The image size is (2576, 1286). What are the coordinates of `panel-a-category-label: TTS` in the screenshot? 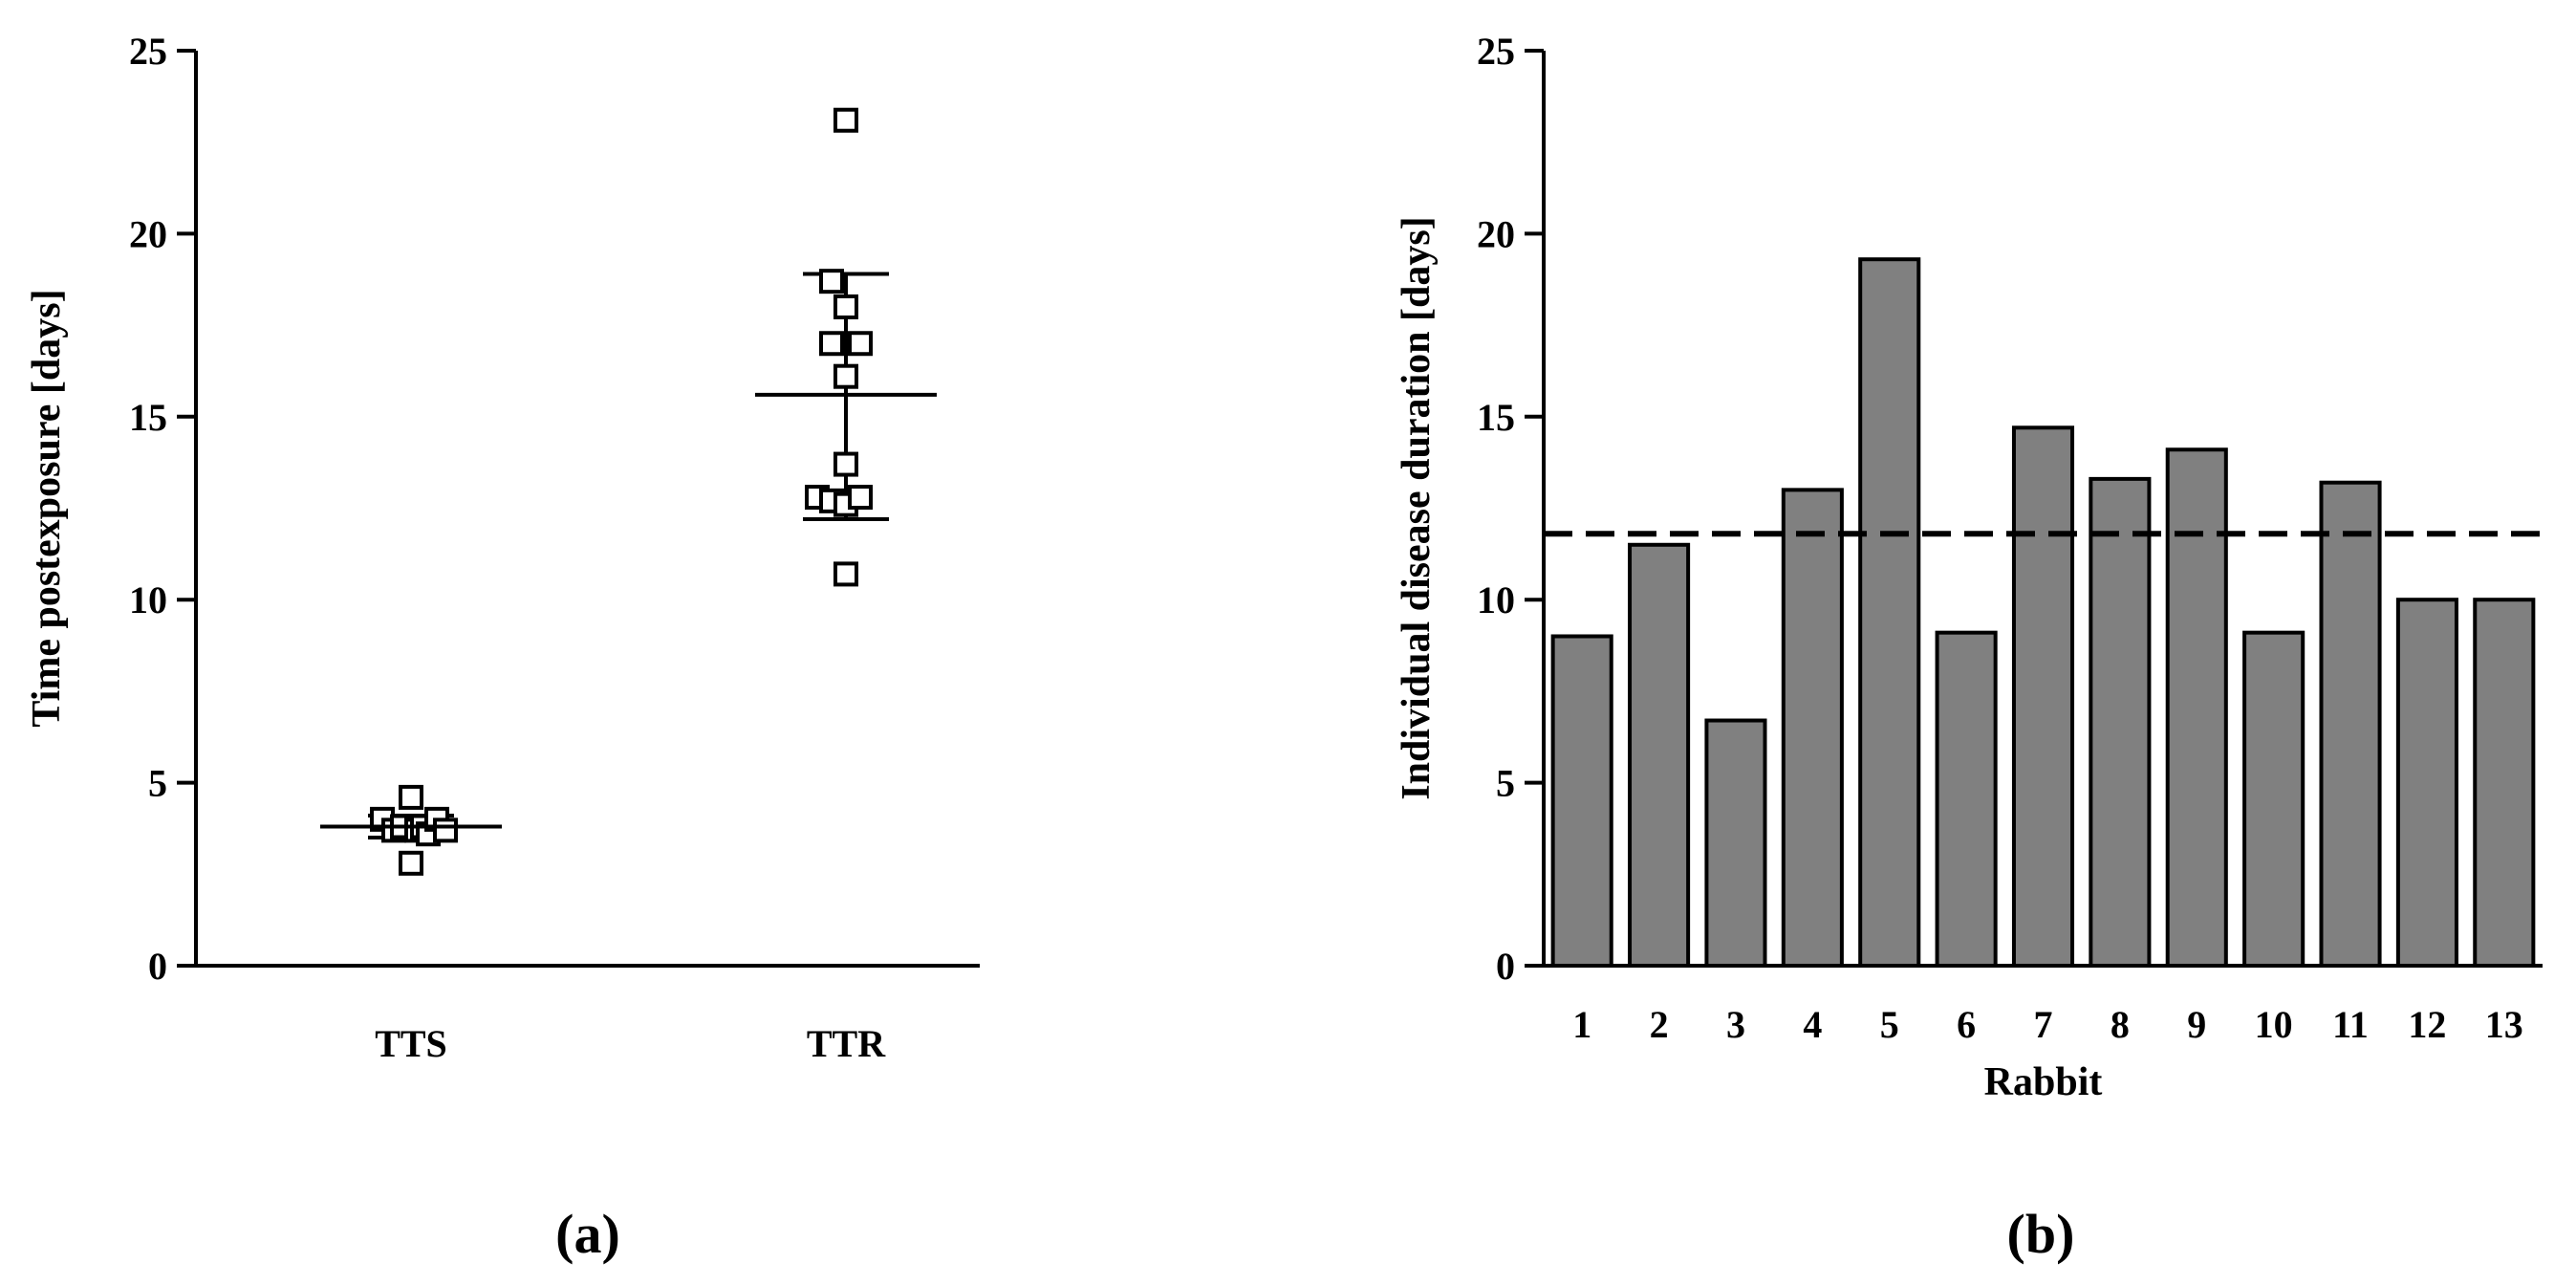 It's located at (411, 1043).